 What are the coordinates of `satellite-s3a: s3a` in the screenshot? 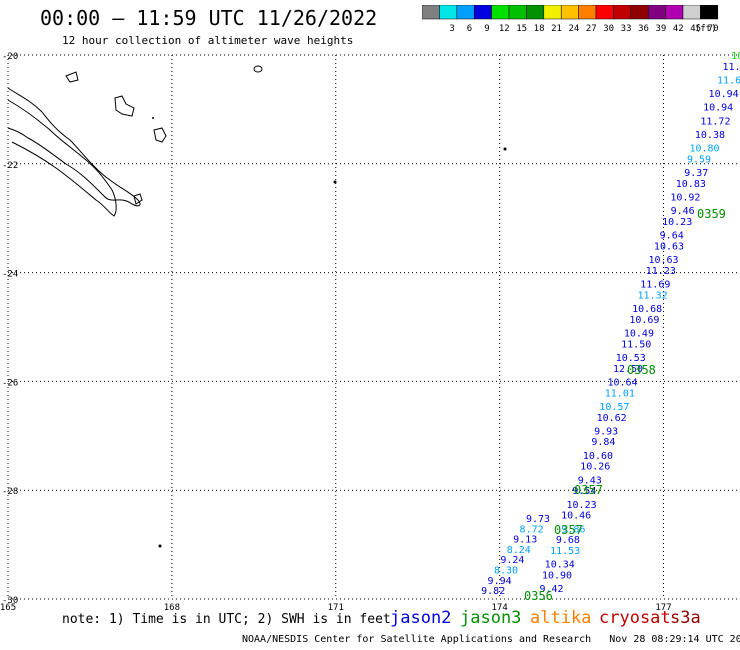 It's located at (685, 618).